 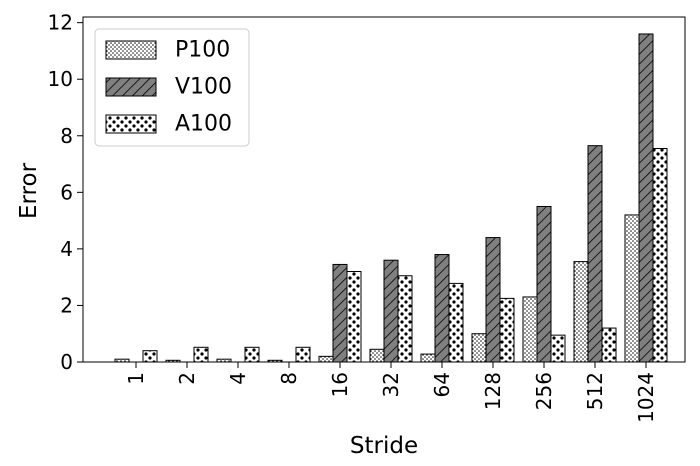 I want to click on y-tick-label: 4, so click(x=66, y=249).